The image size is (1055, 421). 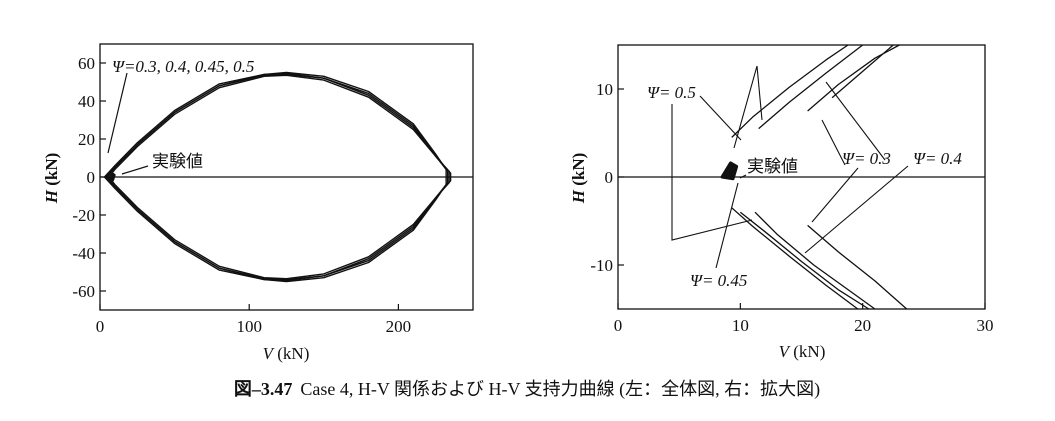 I want to click on y-tick-label: -10, so click(x=601, y=265).